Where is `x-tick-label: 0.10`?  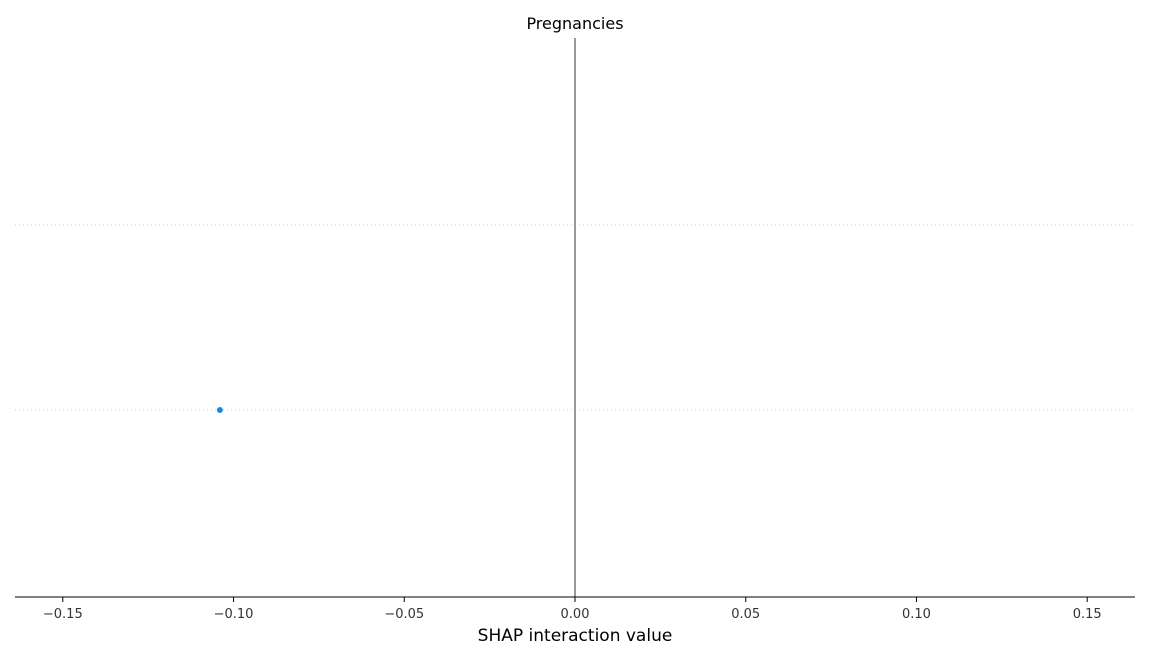
x-tick-label: 0.10 is located at coordinates (916, 614).